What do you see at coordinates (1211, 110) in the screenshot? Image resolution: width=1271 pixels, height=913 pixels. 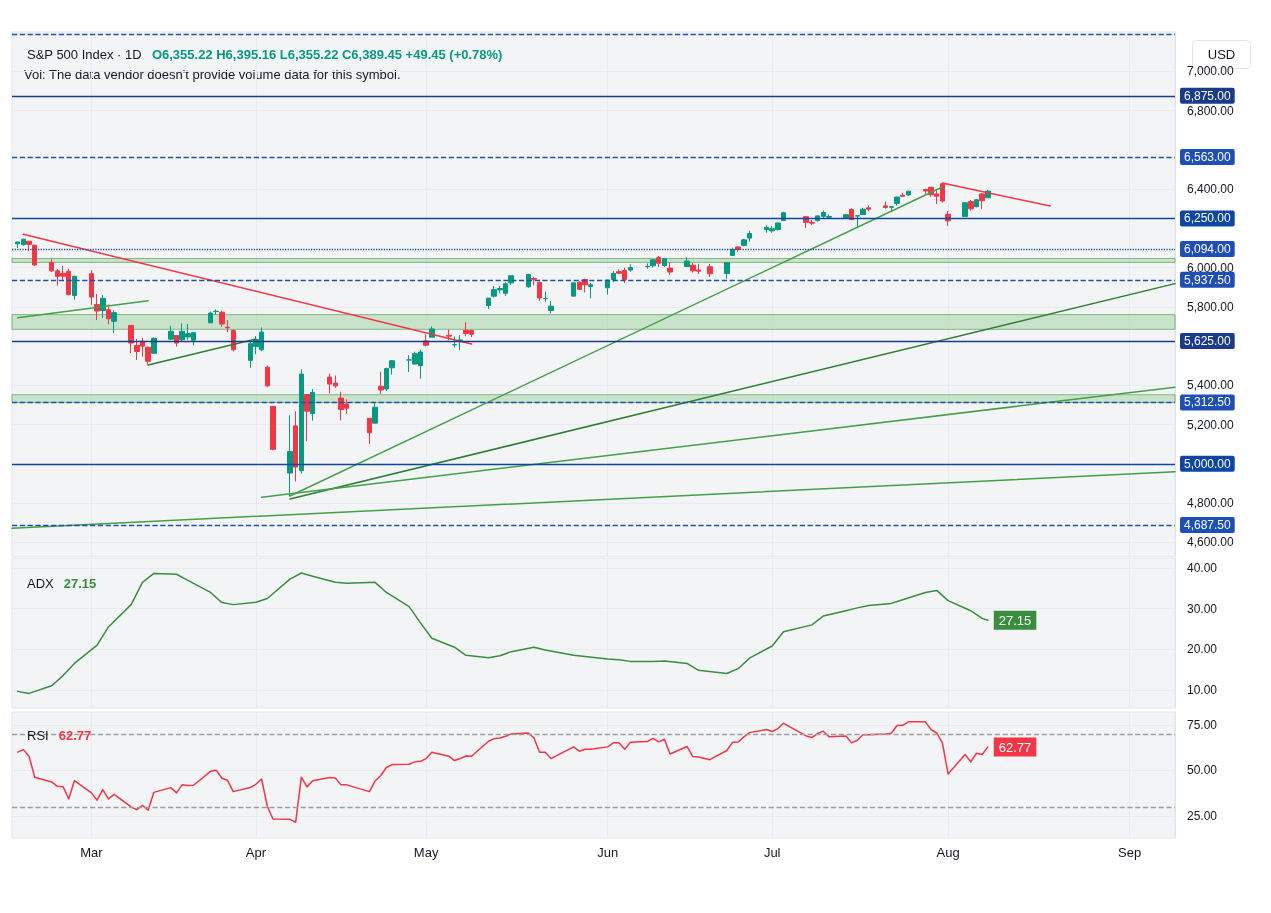 I see `y-tick-label: 6,800.00` at bounding box center [1211, 110].